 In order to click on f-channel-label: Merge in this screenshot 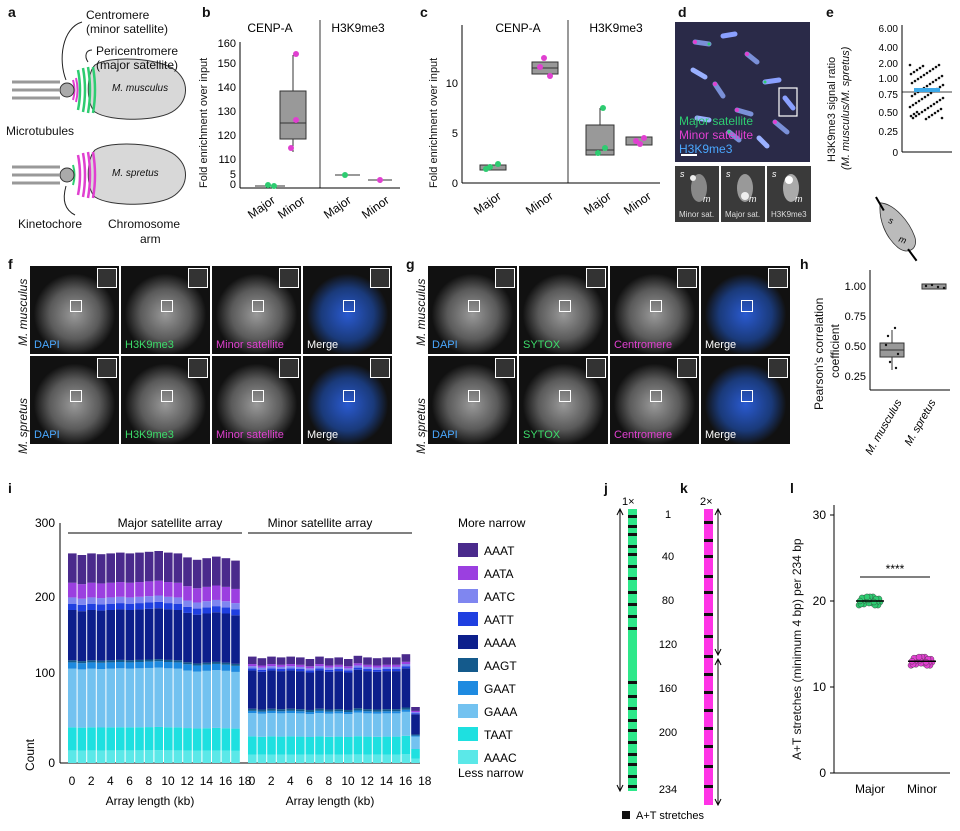, I will do `click(323, 435)`.